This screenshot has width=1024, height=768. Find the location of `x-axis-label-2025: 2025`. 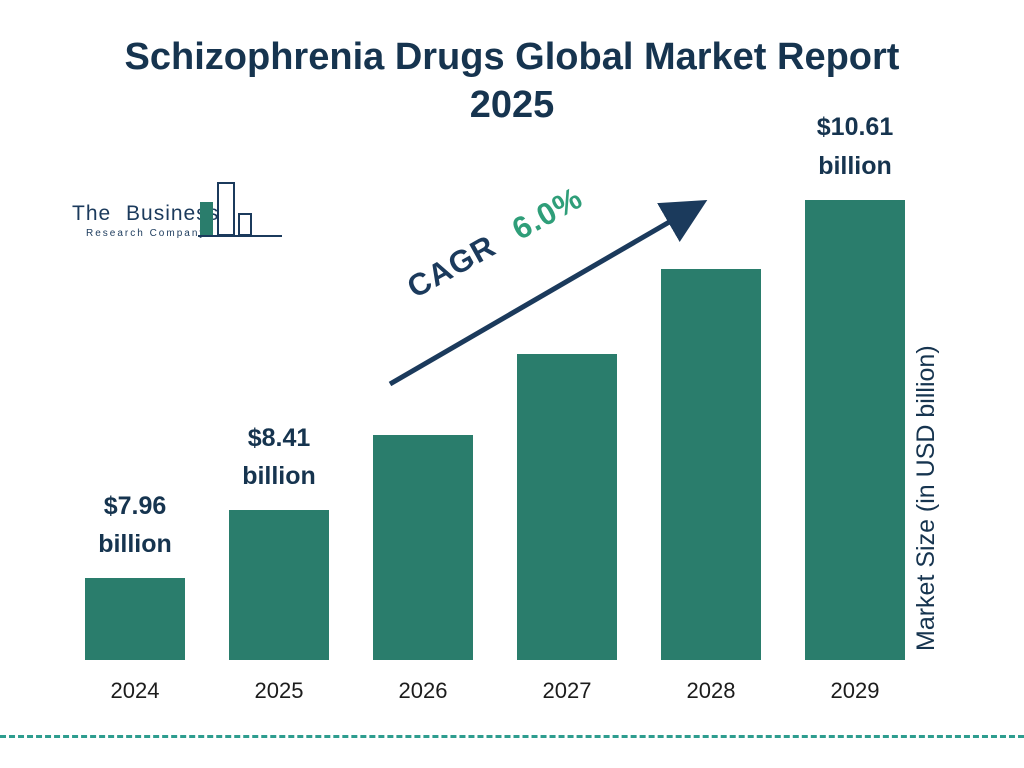

x-axis-label-2025: 2025 is located at coordinates (279, 690).